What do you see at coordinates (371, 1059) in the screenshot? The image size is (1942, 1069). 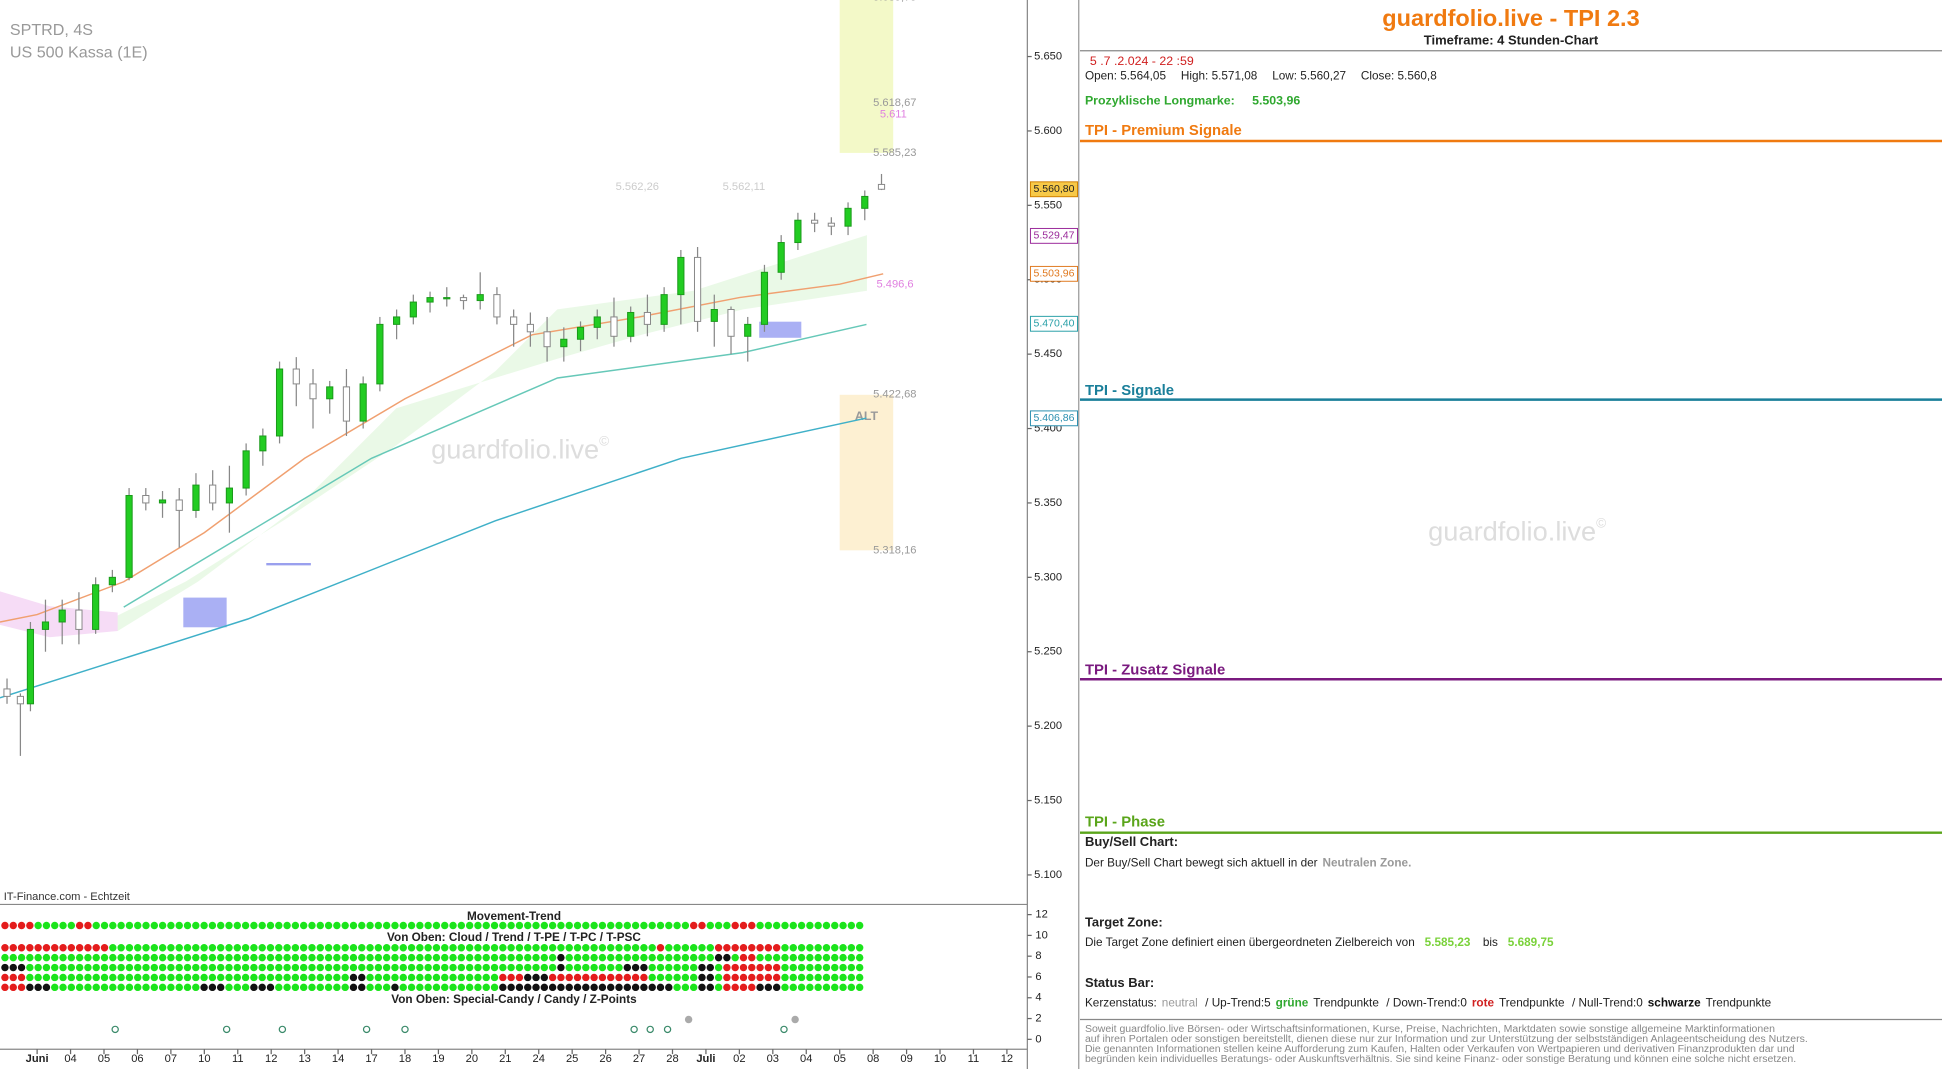 I see `x-tick-label: 17` at bounding box center [371, 1059].